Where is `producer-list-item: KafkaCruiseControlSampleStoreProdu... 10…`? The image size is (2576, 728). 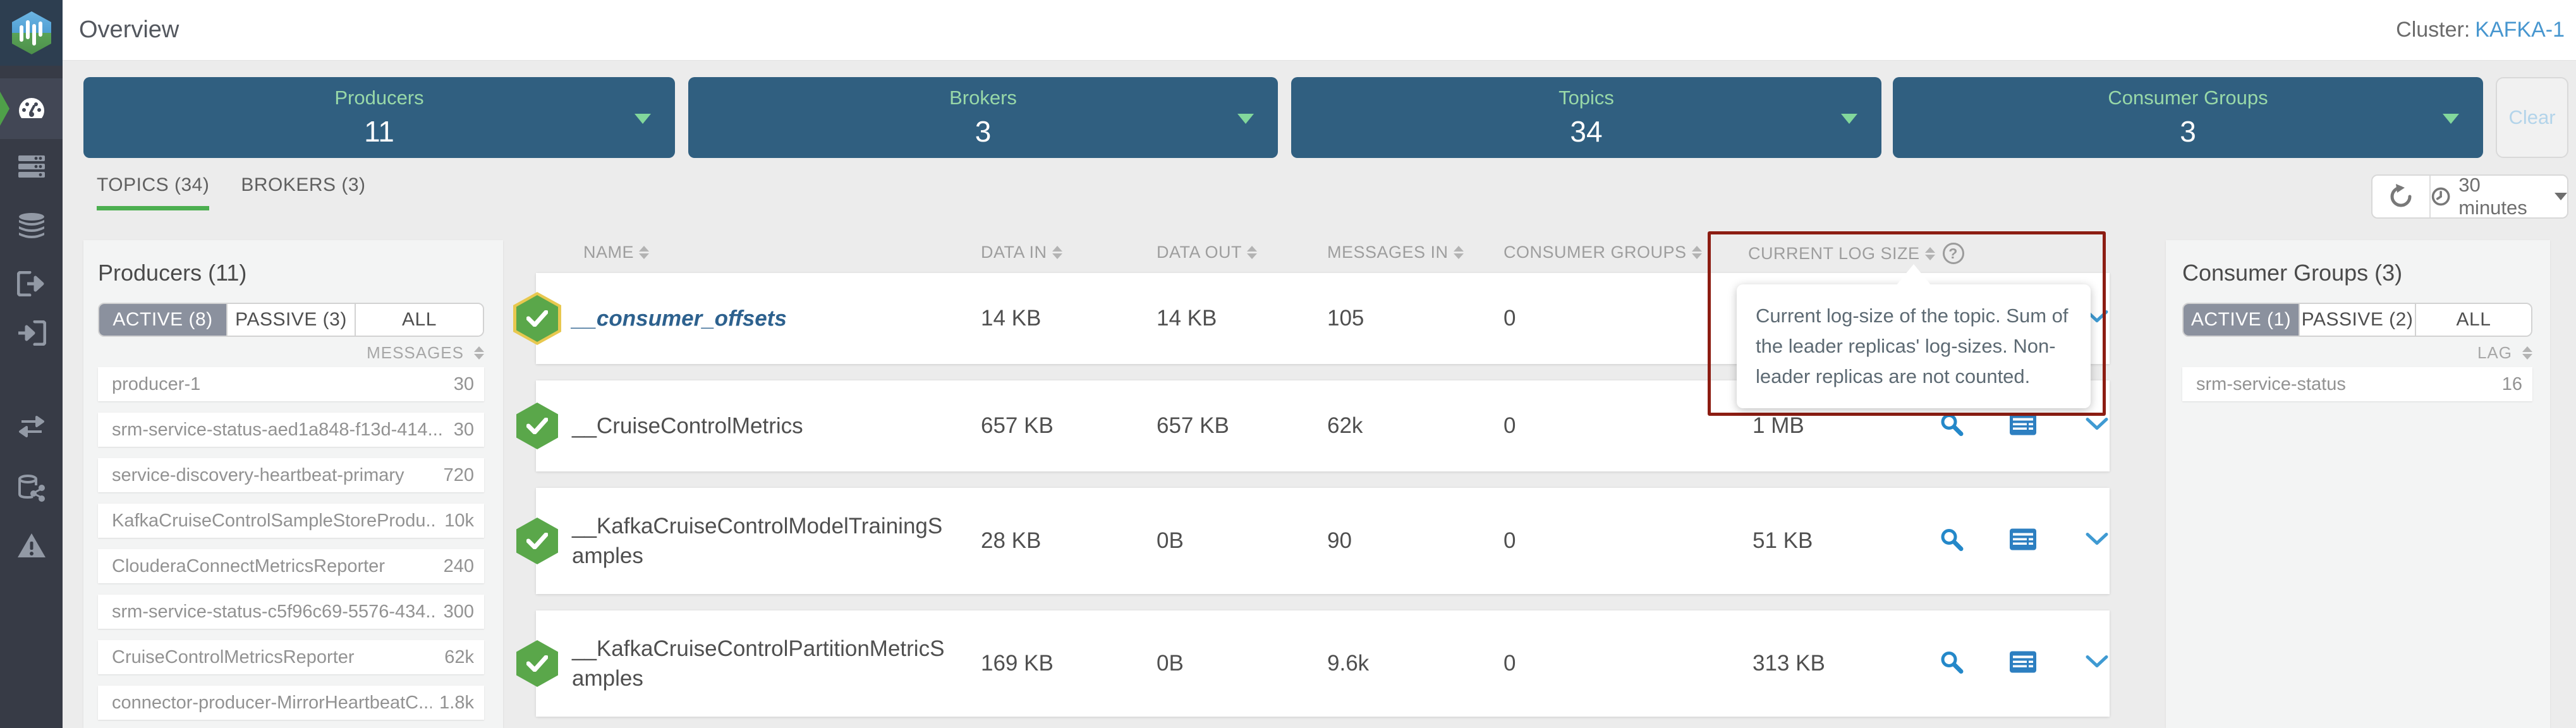
producer-list-item: KafkaCruiseControlSampleStoreProdu... 10… is located at coordinates (291, 521).